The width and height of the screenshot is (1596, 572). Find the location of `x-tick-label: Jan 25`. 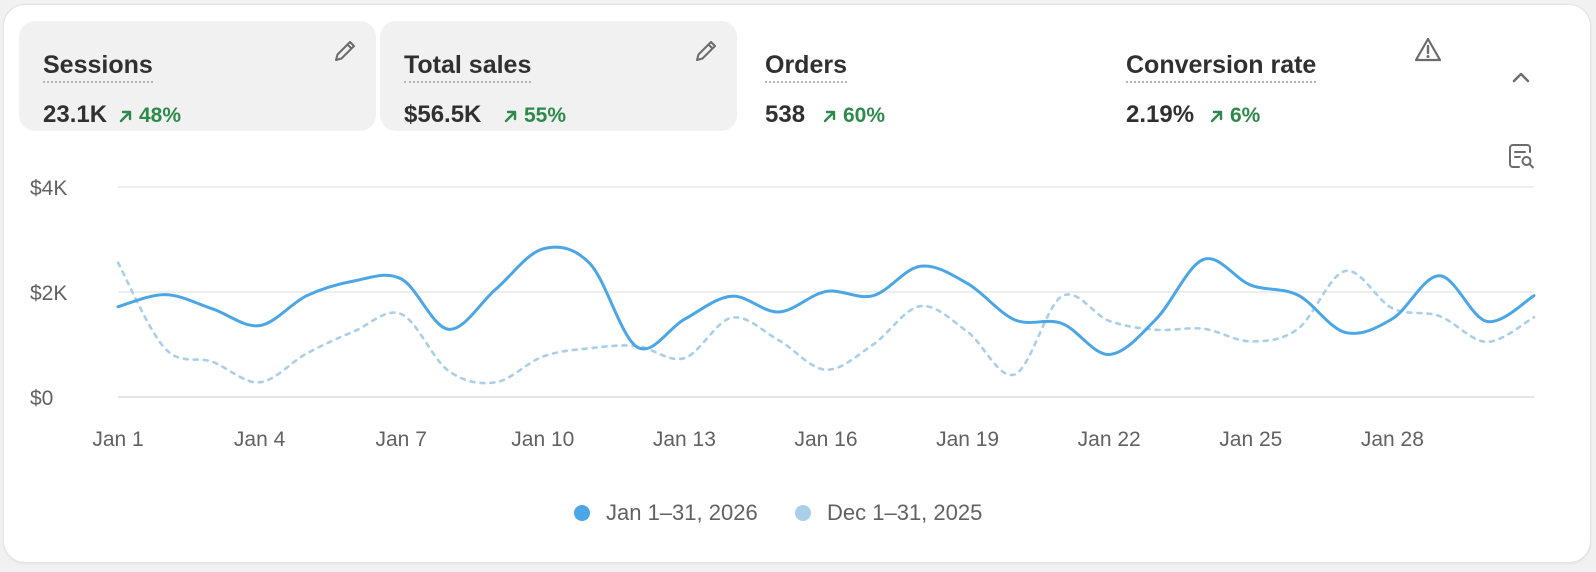

x-tick-label: Jan 25 is located at coordinates (1250, 439).